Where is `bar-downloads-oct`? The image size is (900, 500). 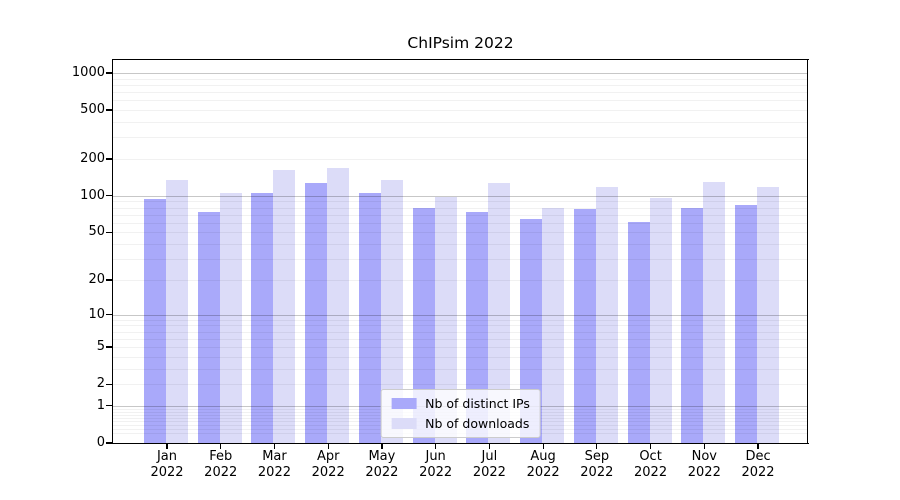
bar-downloads-oct is located at coordinates (660, 320).